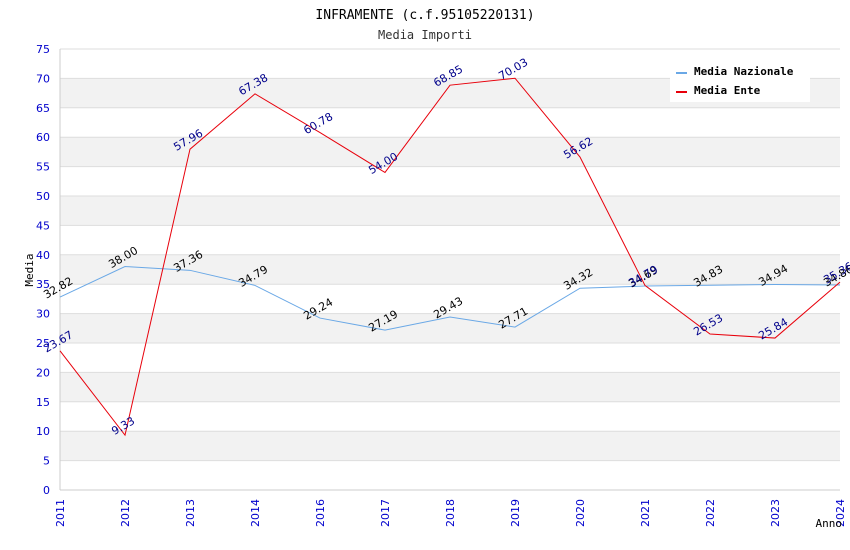 This screenshot has height=550, width=850. What do you see at coordinates (43, 49) in the screenshot?
I see `y-tick-label: 75` at bounding box center [43, 49].